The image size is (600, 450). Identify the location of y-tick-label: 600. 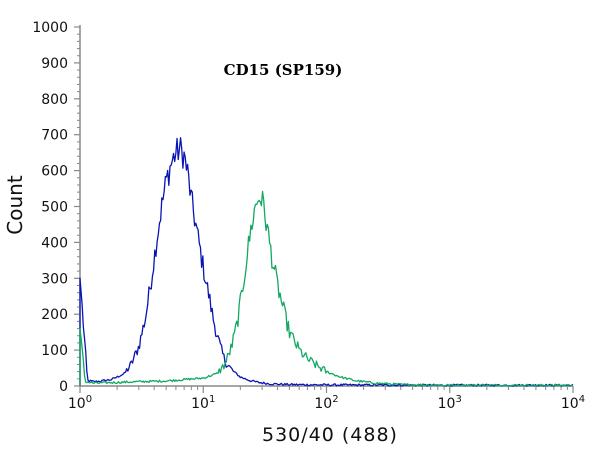
(54, 172).